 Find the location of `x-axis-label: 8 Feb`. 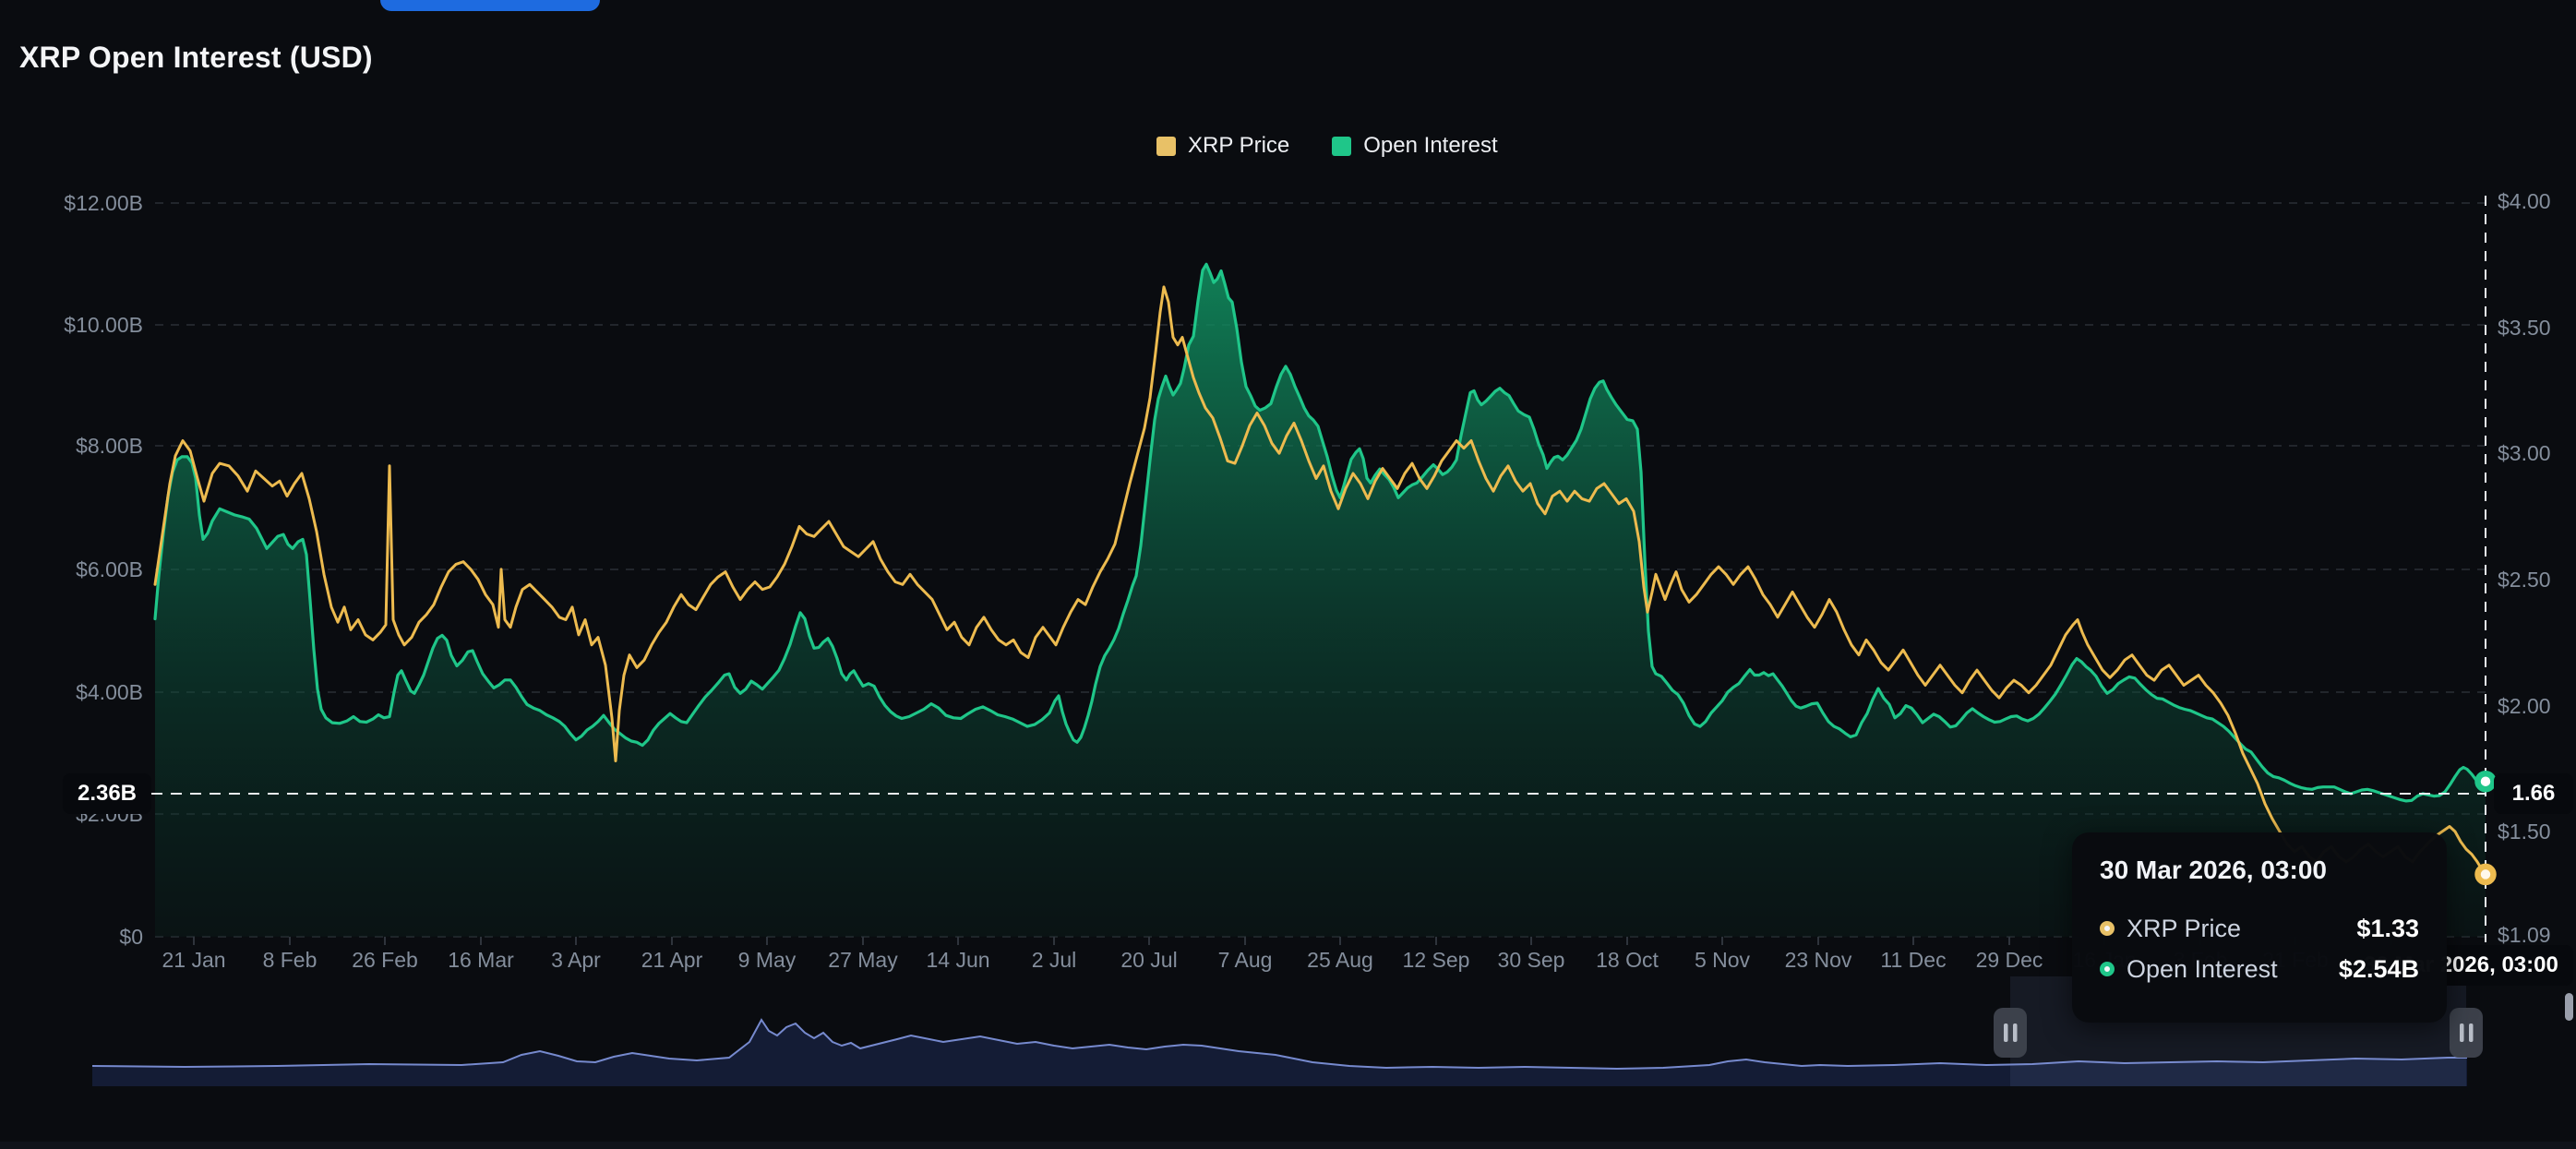

x-axis-label: 8 Feb is located at coordinates (290, 960).